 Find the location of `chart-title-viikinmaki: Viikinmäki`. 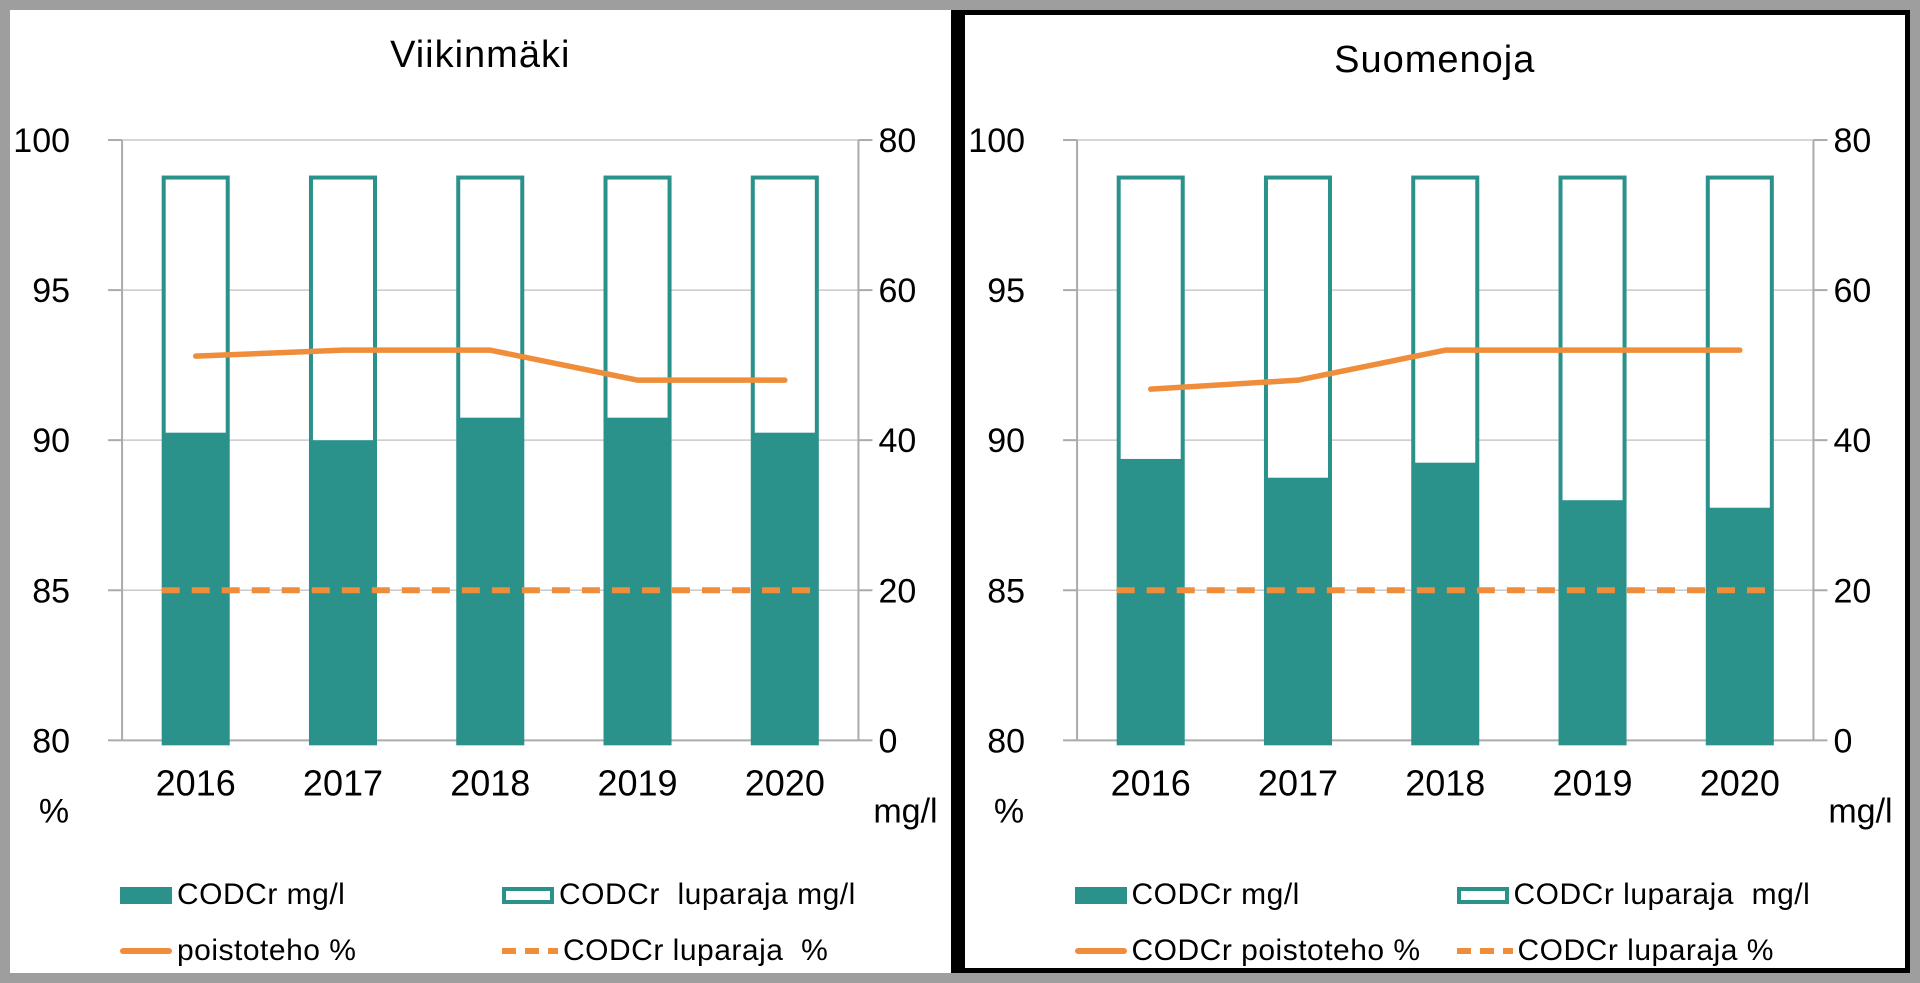

chart-title-viikinmaki: Viikinmäki is located at coordinates (480, 55).